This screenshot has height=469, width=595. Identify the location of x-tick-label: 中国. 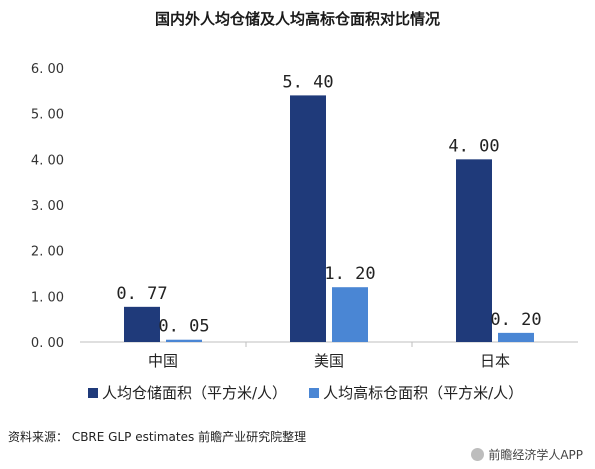
(163, 361).